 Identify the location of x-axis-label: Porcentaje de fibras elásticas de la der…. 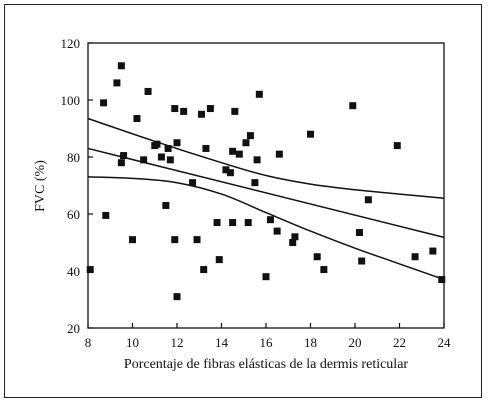
(266, 364).